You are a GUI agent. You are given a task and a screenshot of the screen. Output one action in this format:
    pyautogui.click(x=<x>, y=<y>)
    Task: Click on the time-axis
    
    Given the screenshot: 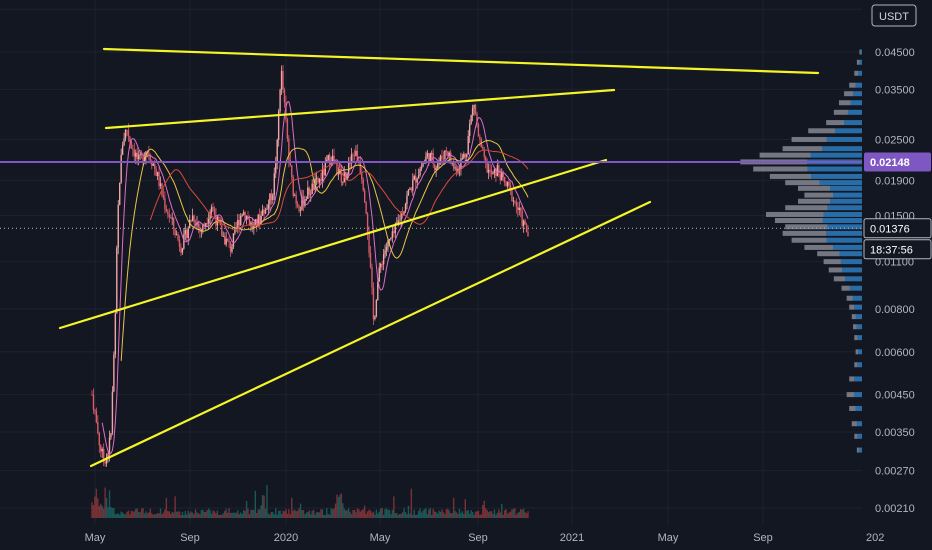 What is the action you would take?
    pyautogui.click(x=466, y=537)
    